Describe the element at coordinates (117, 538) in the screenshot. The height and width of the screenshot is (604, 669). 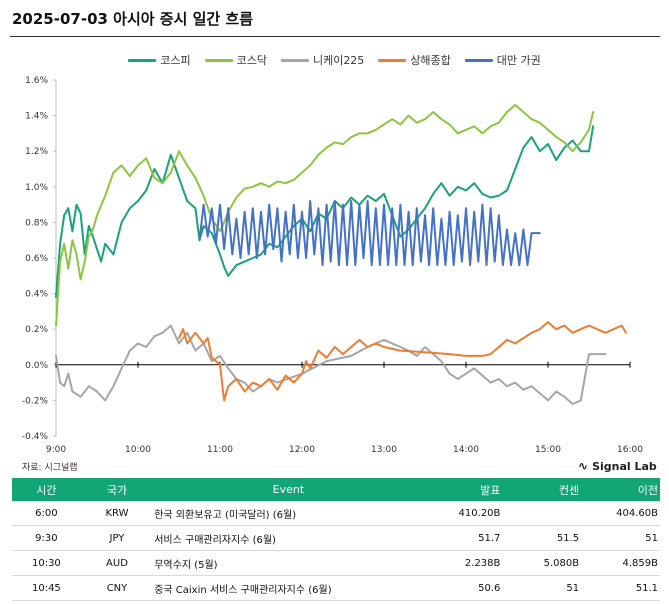
I see `cell-currency: JPY` at that location.